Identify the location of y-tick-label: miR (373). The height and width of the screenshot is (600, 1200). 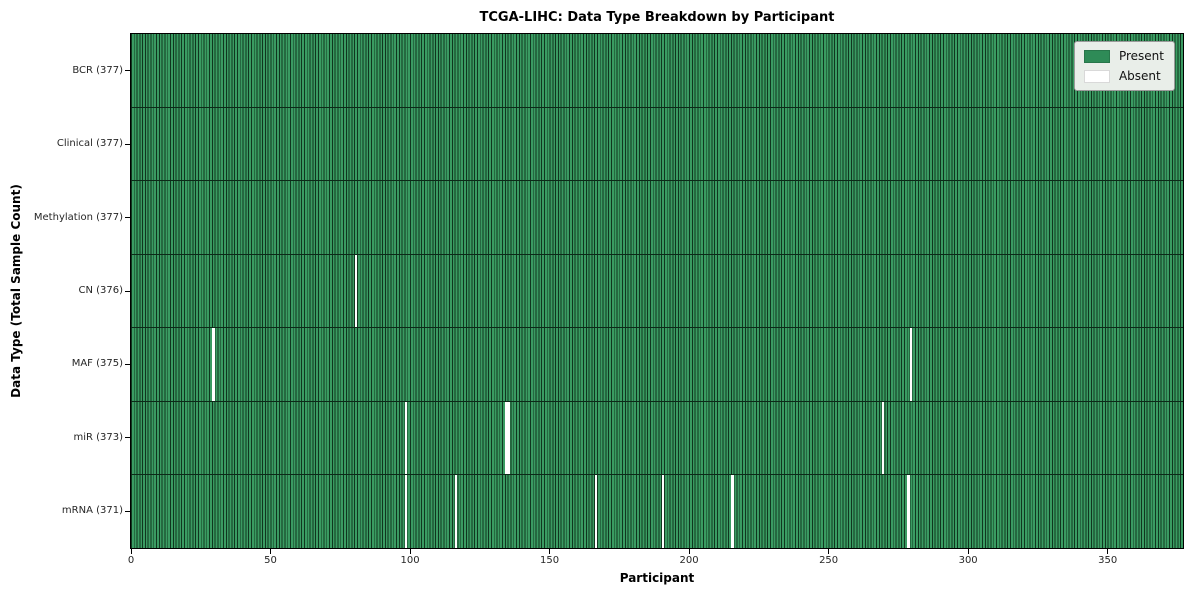
(98, 437).